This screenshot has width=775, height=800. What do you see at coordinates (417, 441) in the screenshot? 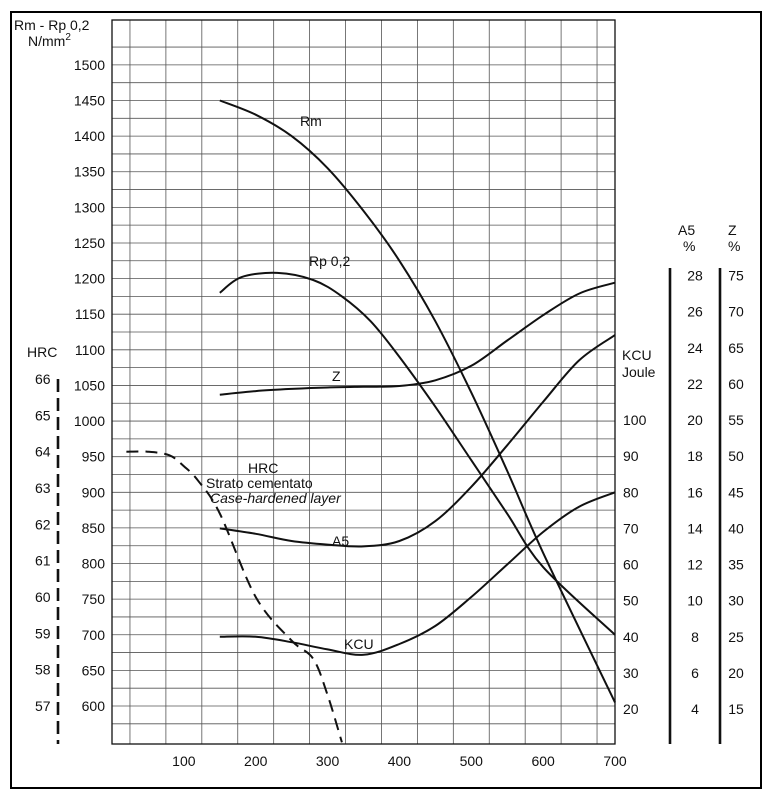
I see `series-line-a5` at bounding box center [417, 441].